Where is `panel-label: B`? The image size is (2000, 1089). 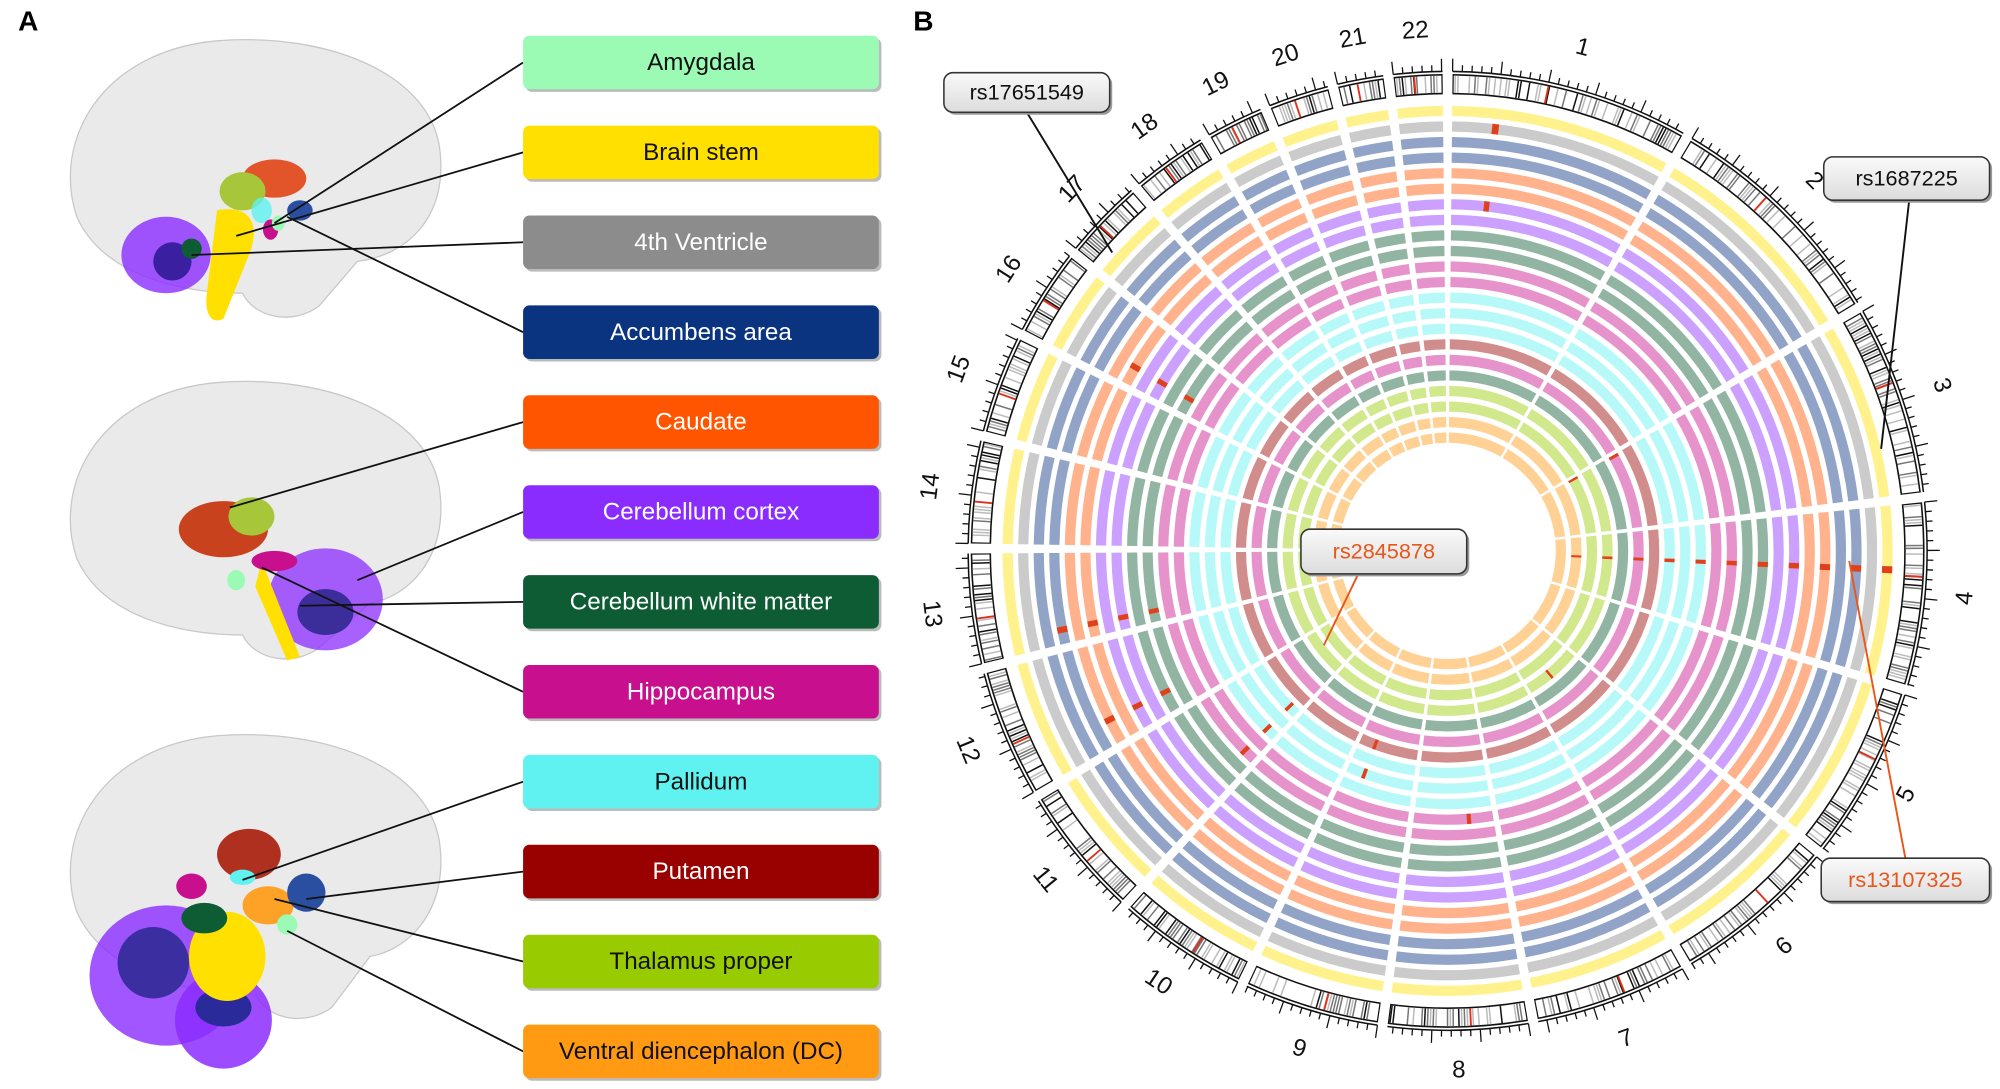 panel-label: B is located at coordinates (923, 20).